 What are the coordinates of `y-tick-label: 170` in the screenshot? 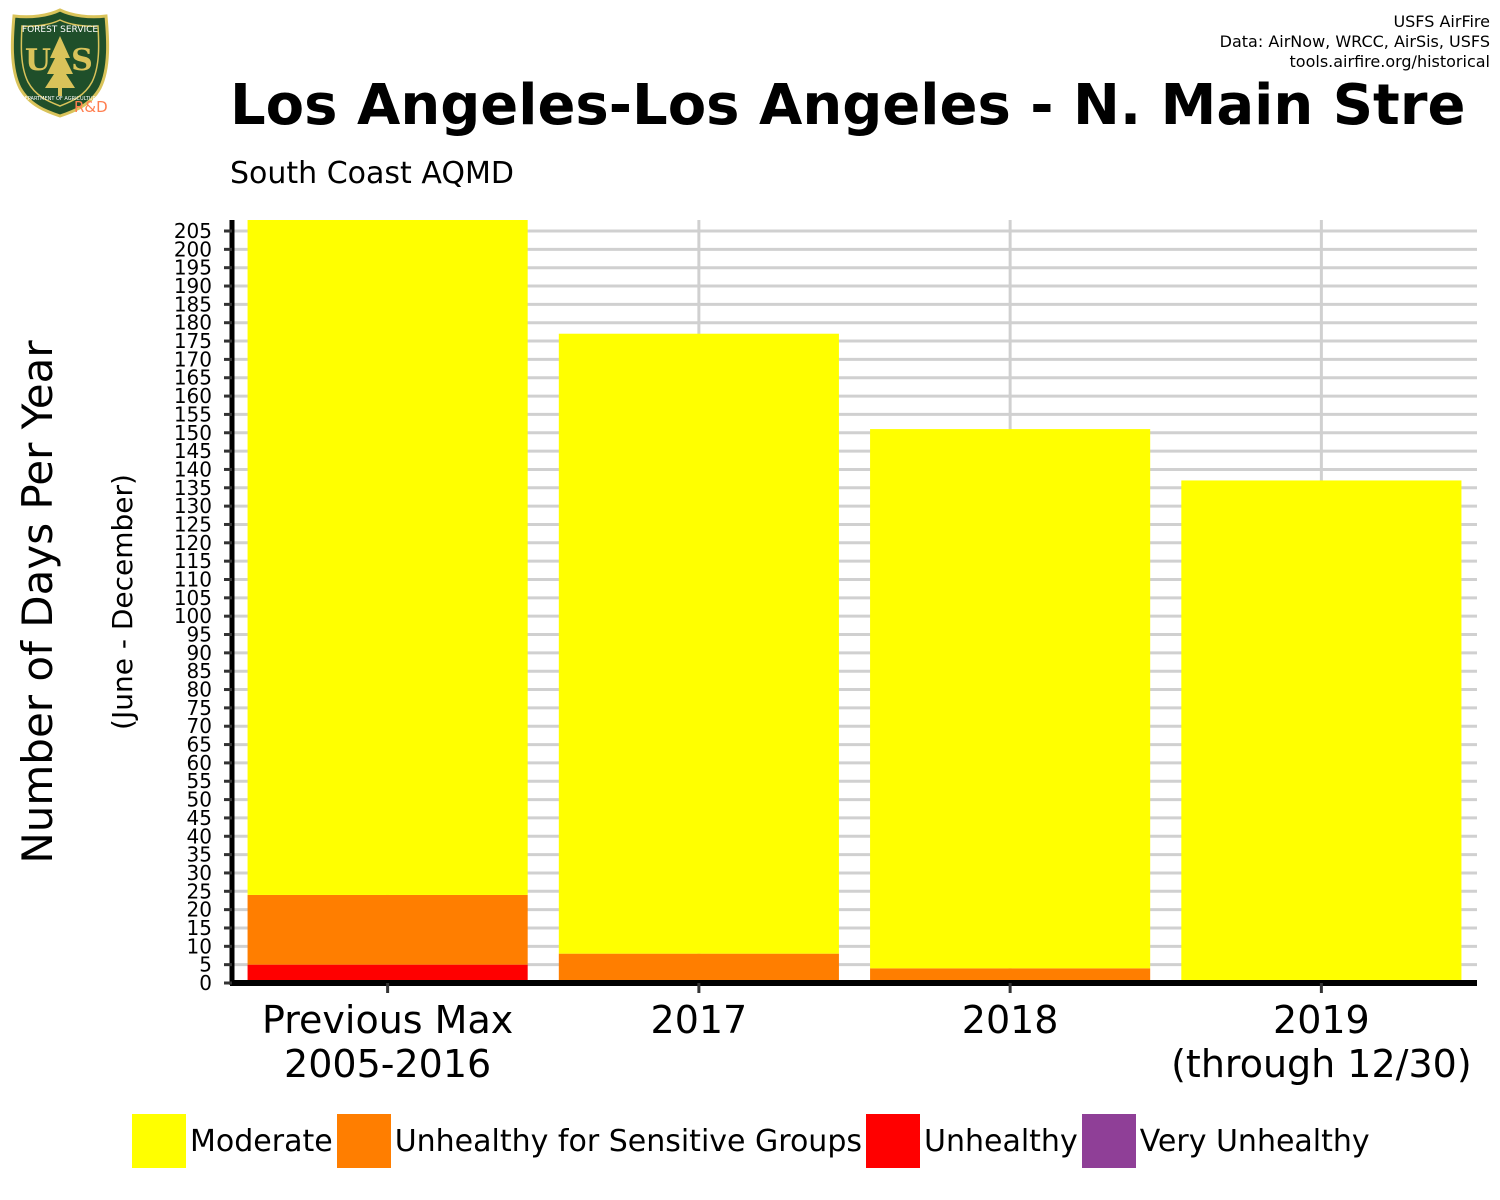 It's located at (193, 359).